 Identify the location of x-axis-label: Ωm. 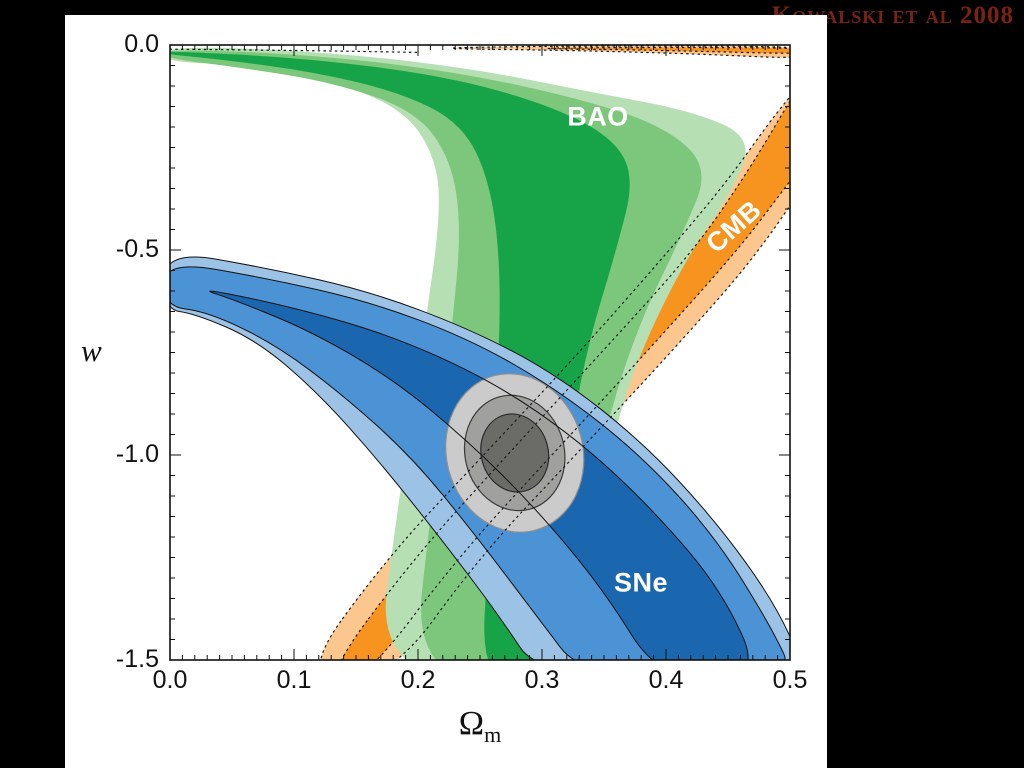
(480, 726).